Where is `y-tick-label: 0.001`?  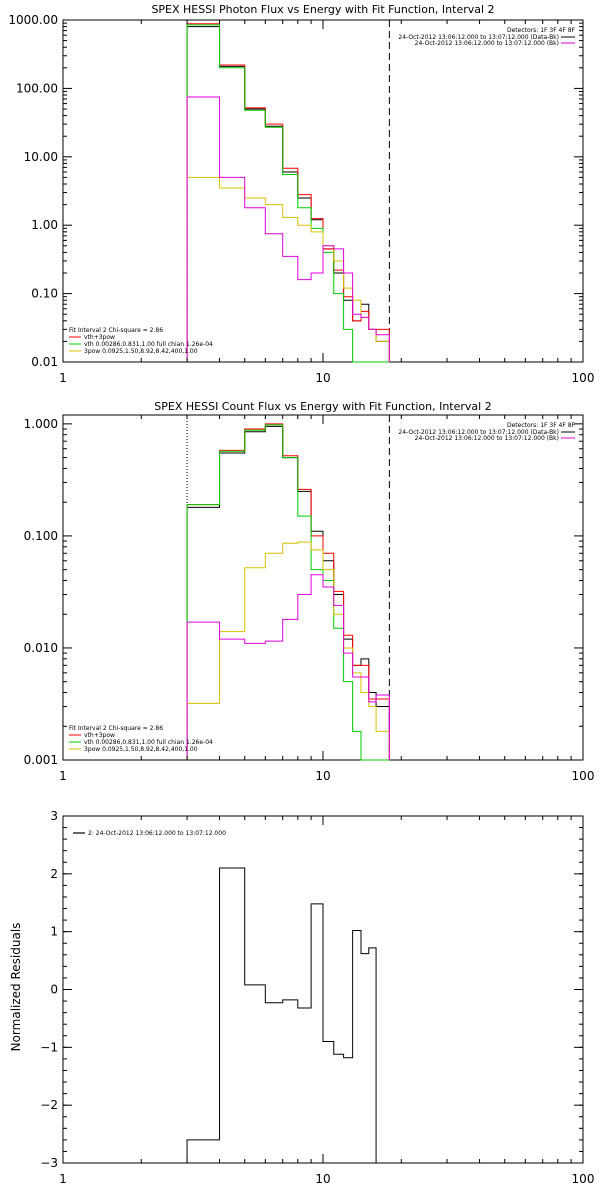
y-tick-label: 0.001 is located at coordinates (41, 760).